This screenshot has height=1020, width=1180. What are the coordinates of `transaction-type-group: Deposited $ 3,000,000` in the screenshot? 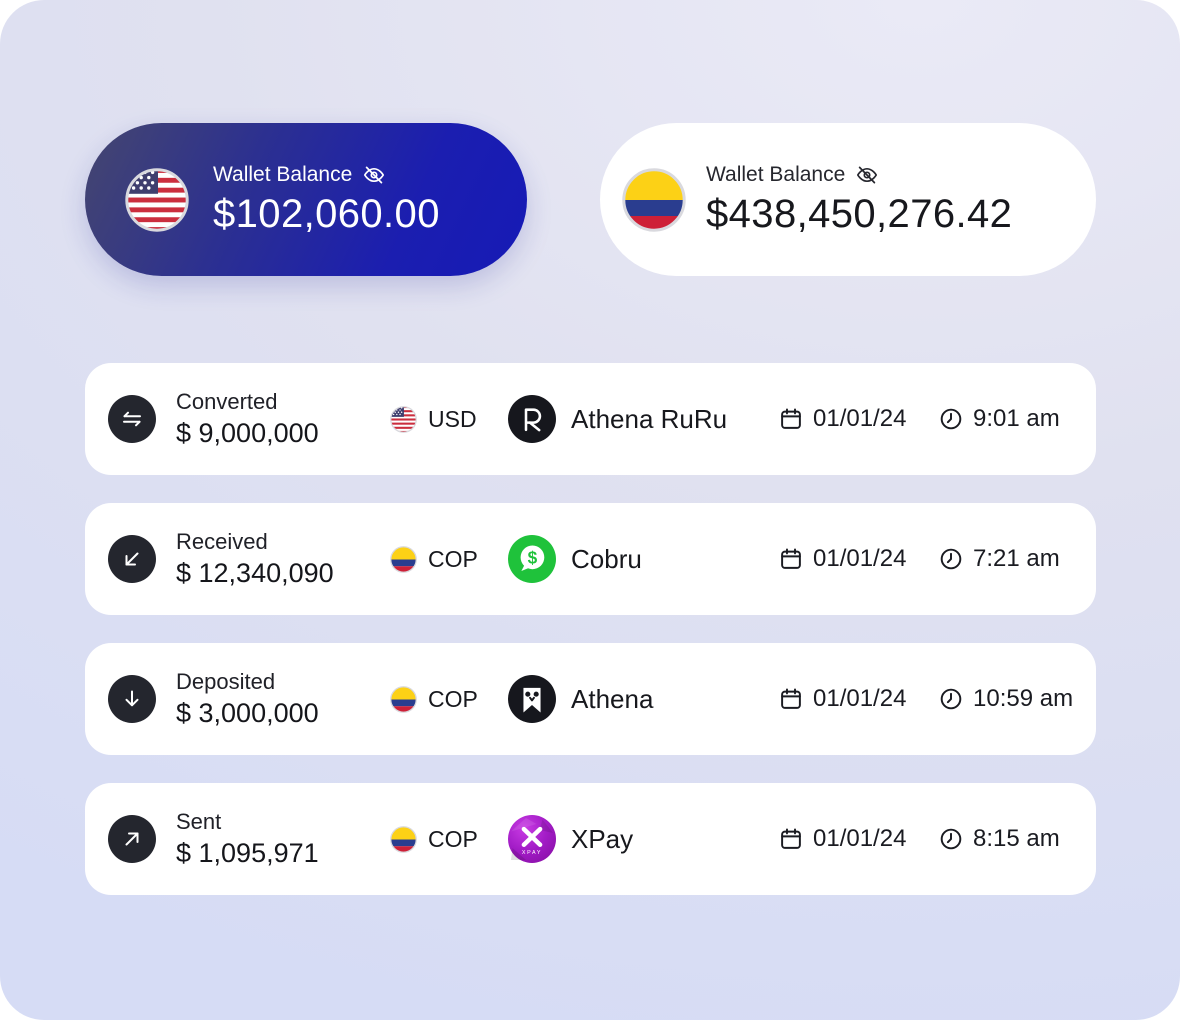 It's located at (249, 699).